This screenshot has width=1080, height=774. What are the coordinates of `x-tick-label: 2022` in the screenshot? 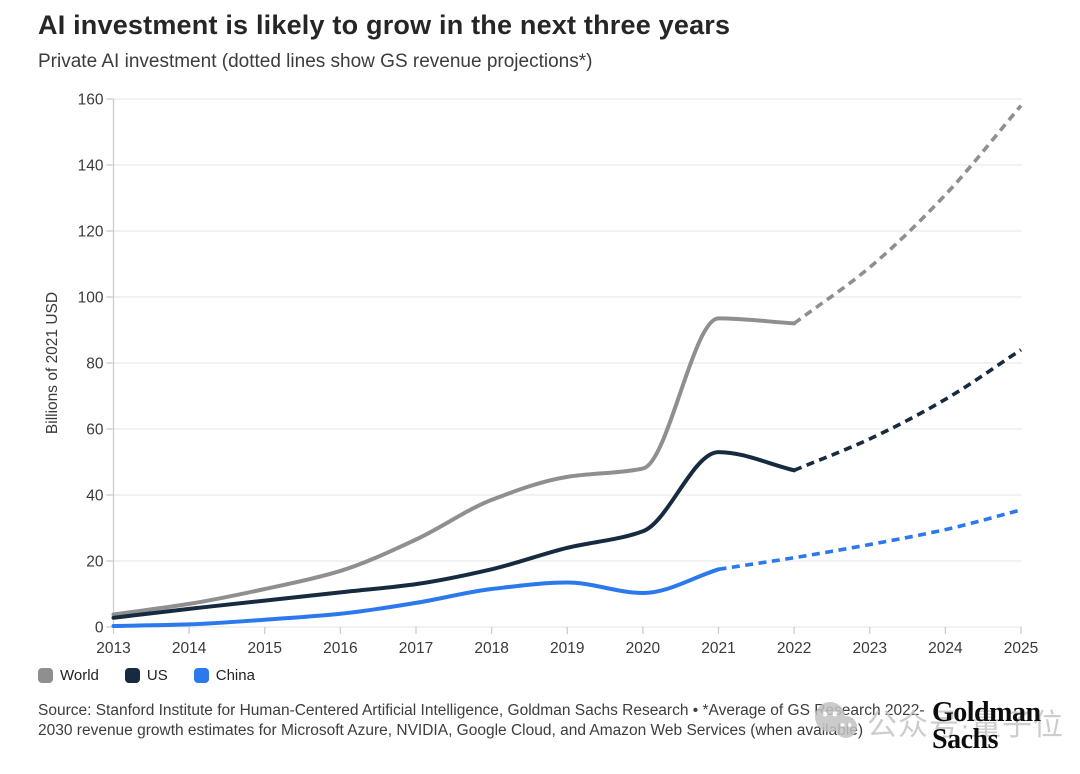 It's located at (794, 648).